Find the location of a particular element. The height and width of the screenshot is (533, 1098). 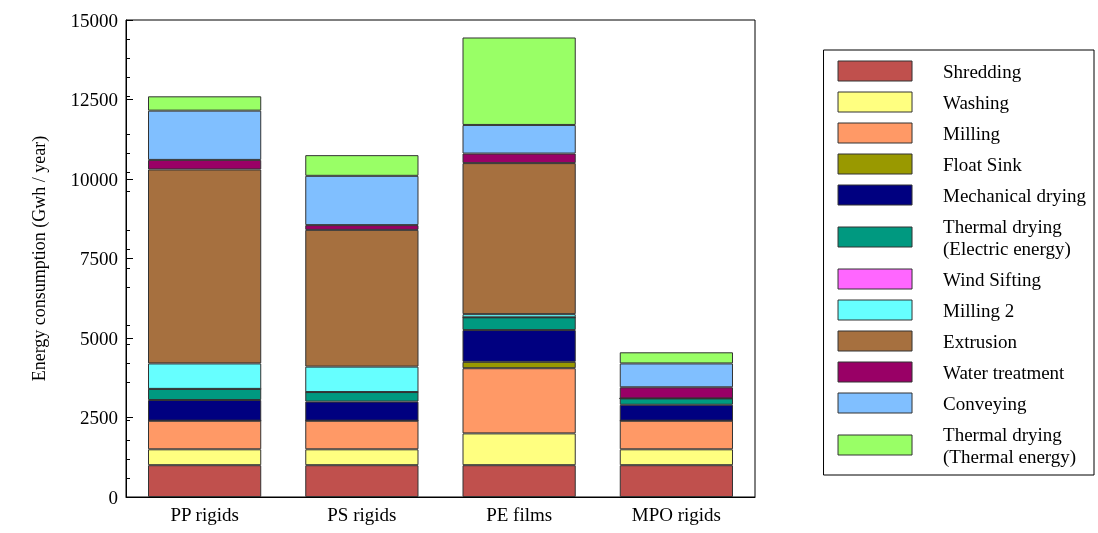

y-tick-label: 12500 is located at coordinates (94, 99).